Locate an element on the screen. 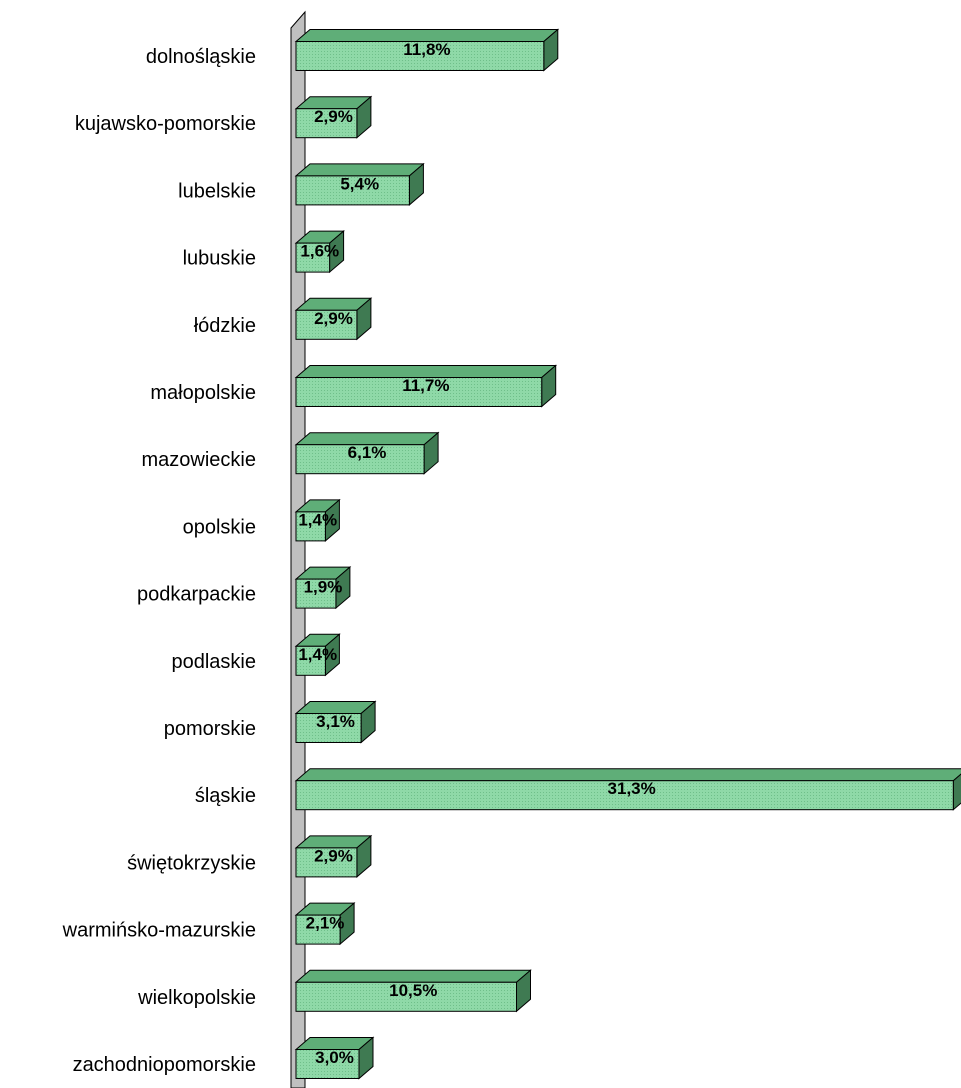  data-label: 1,6% is located at coordinates (319, 251).